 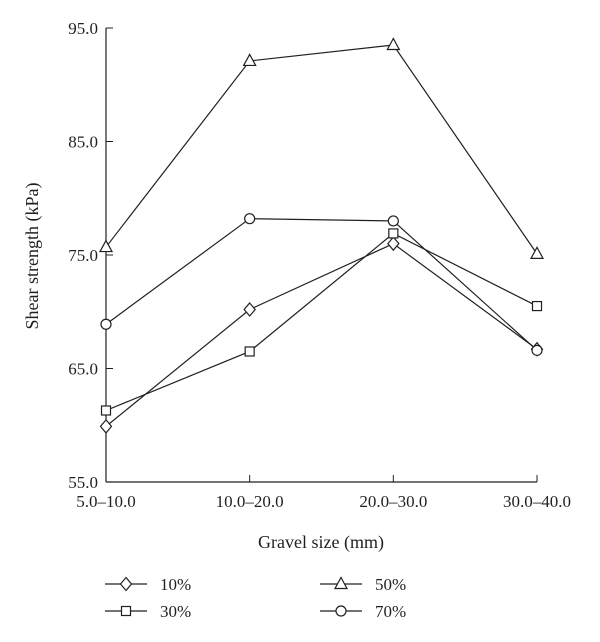 I want to click on series-line, so click(x=321, y=284).